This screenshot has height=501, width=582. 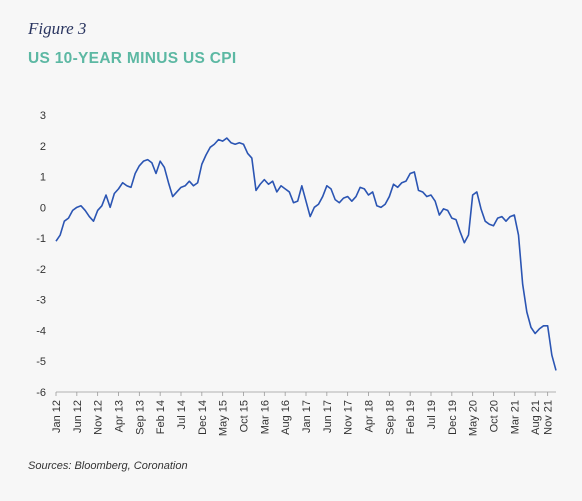 I want to click on y-tick-label: -3, so click(x=41, y=301).